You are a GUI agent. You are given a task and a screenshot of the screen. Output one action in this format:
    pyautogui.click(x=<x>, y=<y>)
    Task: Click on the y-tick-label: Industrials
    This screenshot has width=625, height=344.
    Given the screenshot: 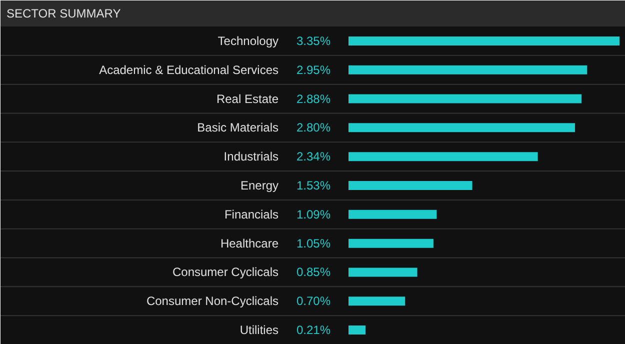 What is the action you would take?
    pyautogui.click(x=251, y=157)
    